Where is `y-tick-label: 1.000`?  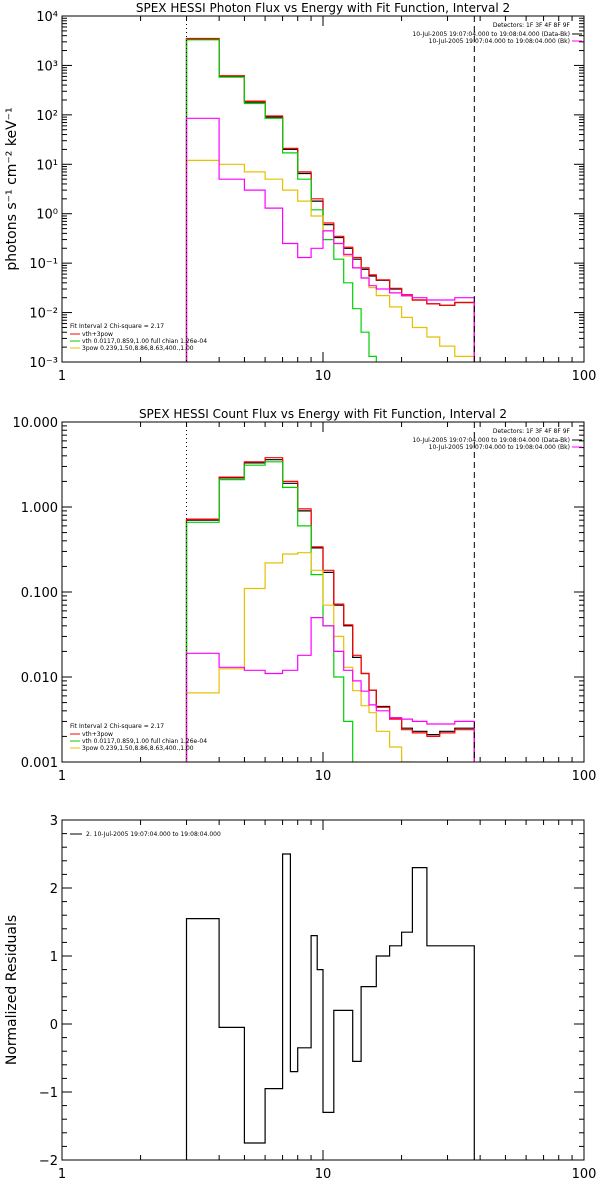 y-tick-label: 1.000 is located at coordinates (39, 508).